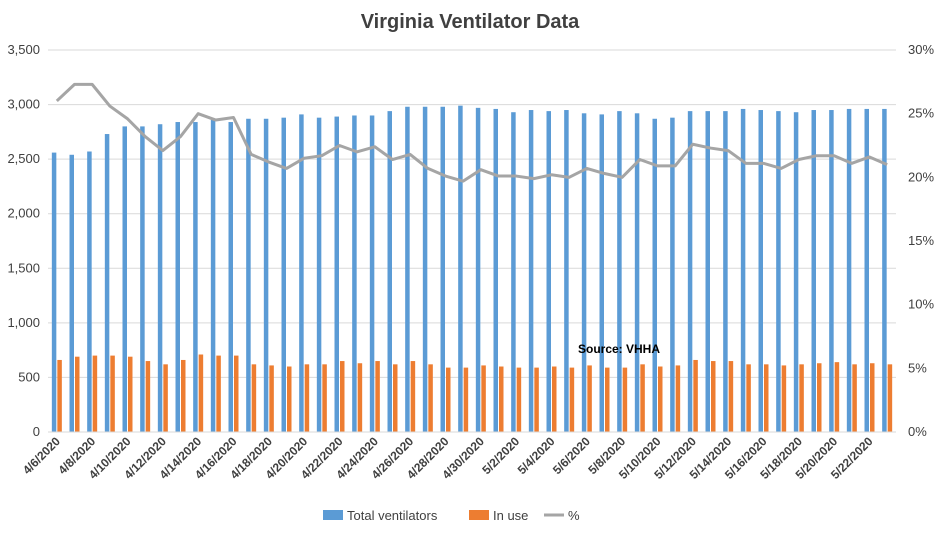 The image size is (941, 538). I want to click on y-left-tick-label: 2,500, so click(23, 158).